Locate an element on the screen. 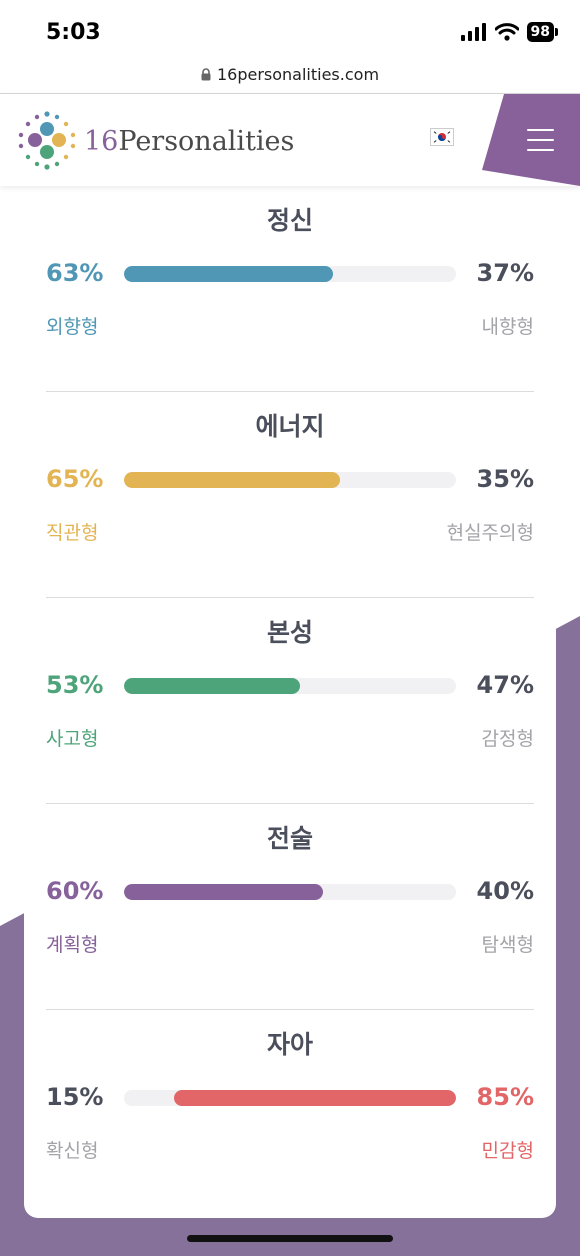 Image resolution: width=580 pixels, height=1256 pixels. trait-identity: 자아 15% 85% 확신형 민감형 is located at coordinates (290, 1113).